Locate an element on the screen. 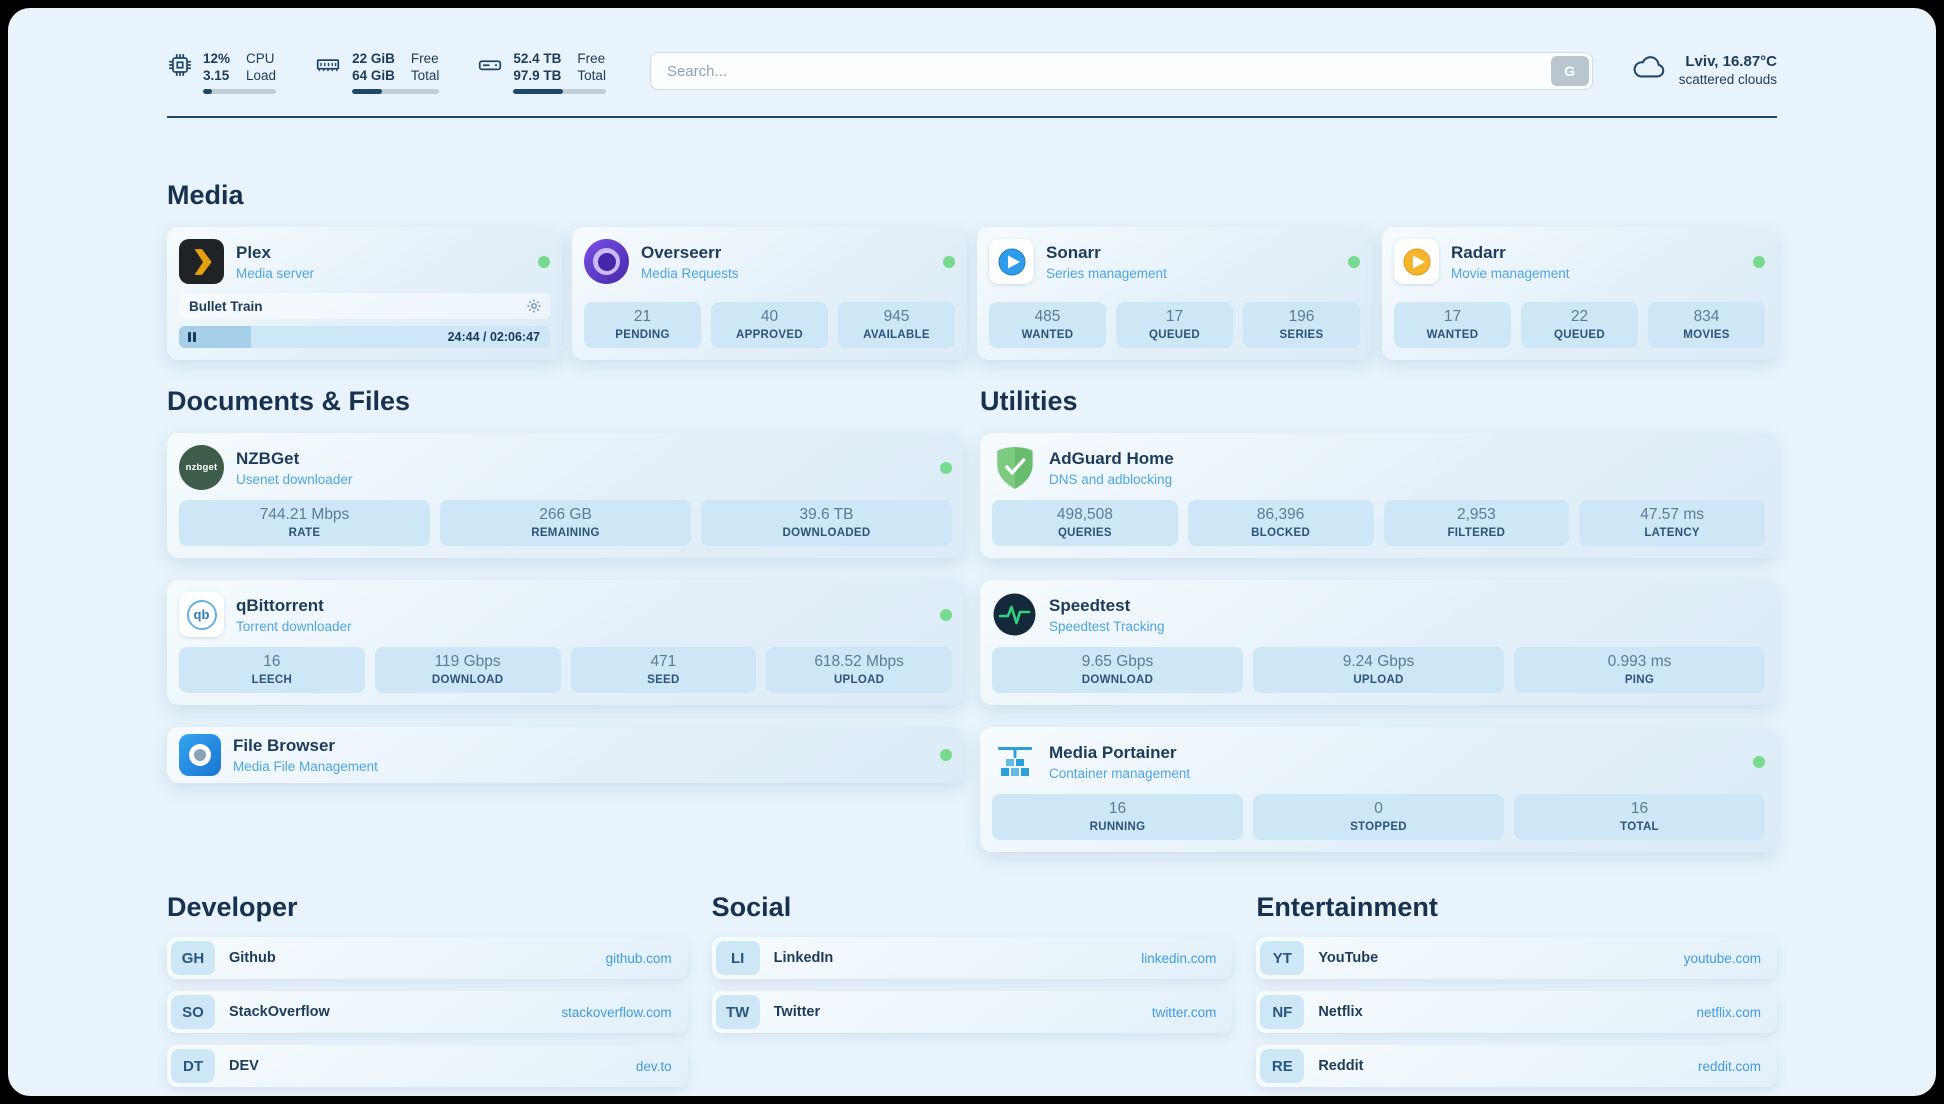 This screenshot has width=1944, height=1104. stat-box: 744.21 Mbps RATE is located at coordinates (304, 523).